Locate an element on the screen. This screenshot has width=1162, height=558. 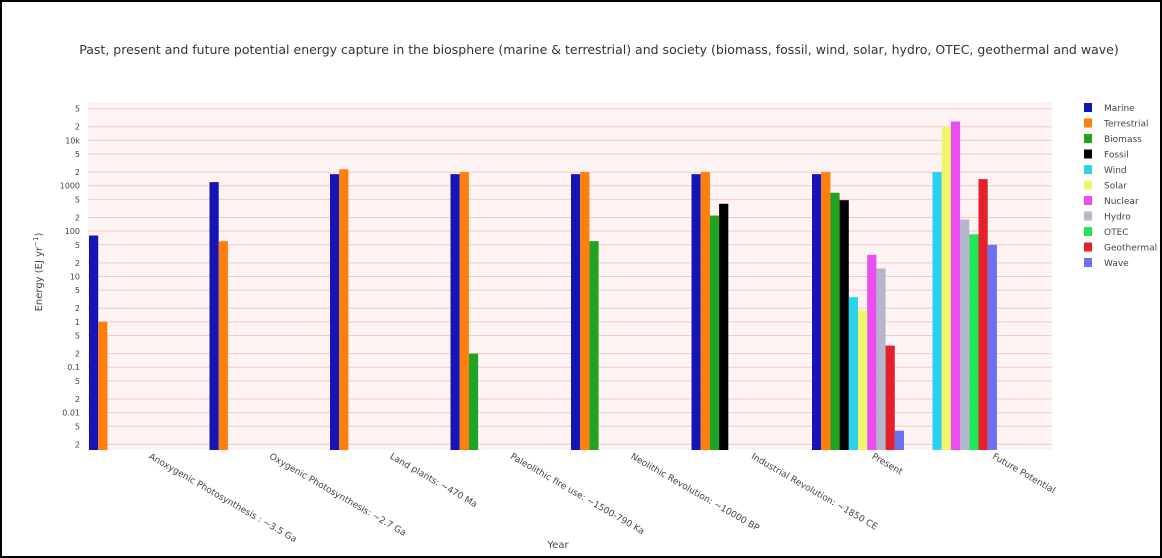
y-tick-label: 10 is located at coordinates (75, 276).